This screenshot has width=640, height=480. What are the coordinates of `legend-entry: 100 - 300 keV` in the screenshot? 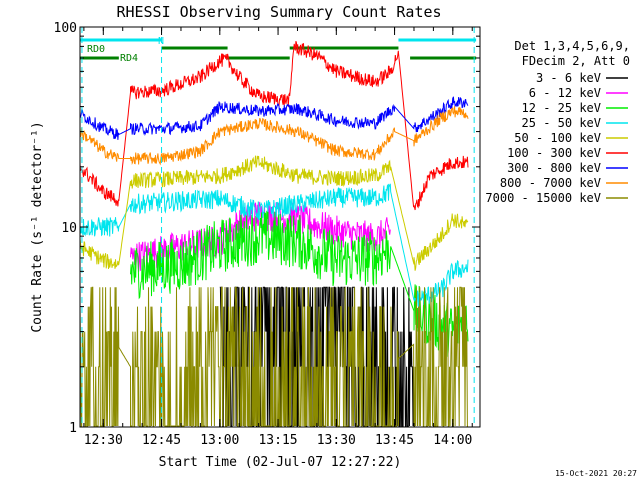 It's located at (554, 153).